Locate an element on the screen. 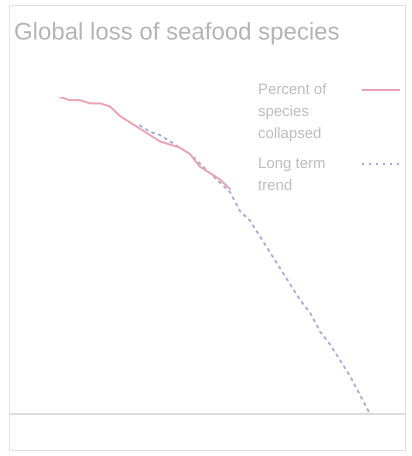 The height and width of the screenshot is (456, 412). chart-title: Global loss of seafood species is located at coordinates (177, 32).